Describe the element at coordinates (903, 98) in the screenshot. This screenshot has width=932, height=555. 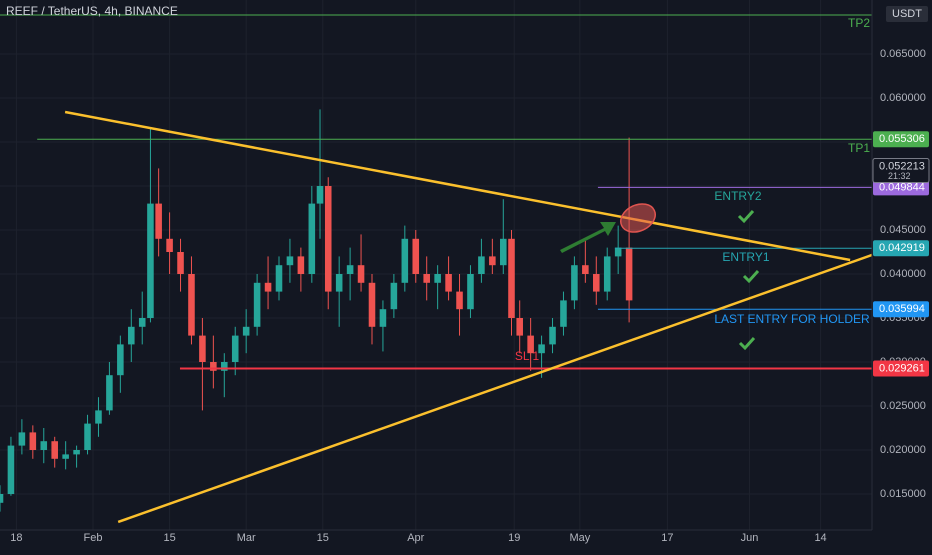
I see `y-tick-label: 0.060000` at that location.